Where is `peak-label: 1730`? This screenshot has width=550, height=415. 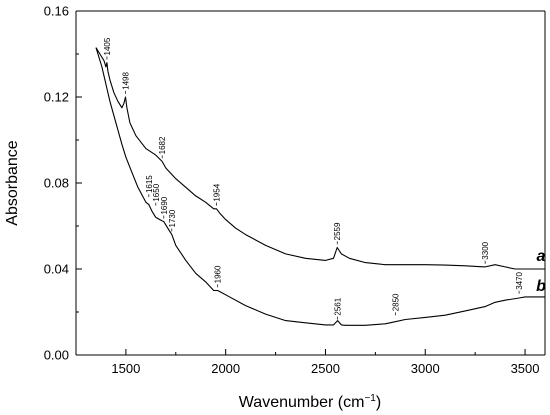 peak-label: 1730 is located at coordinates (172, 218).